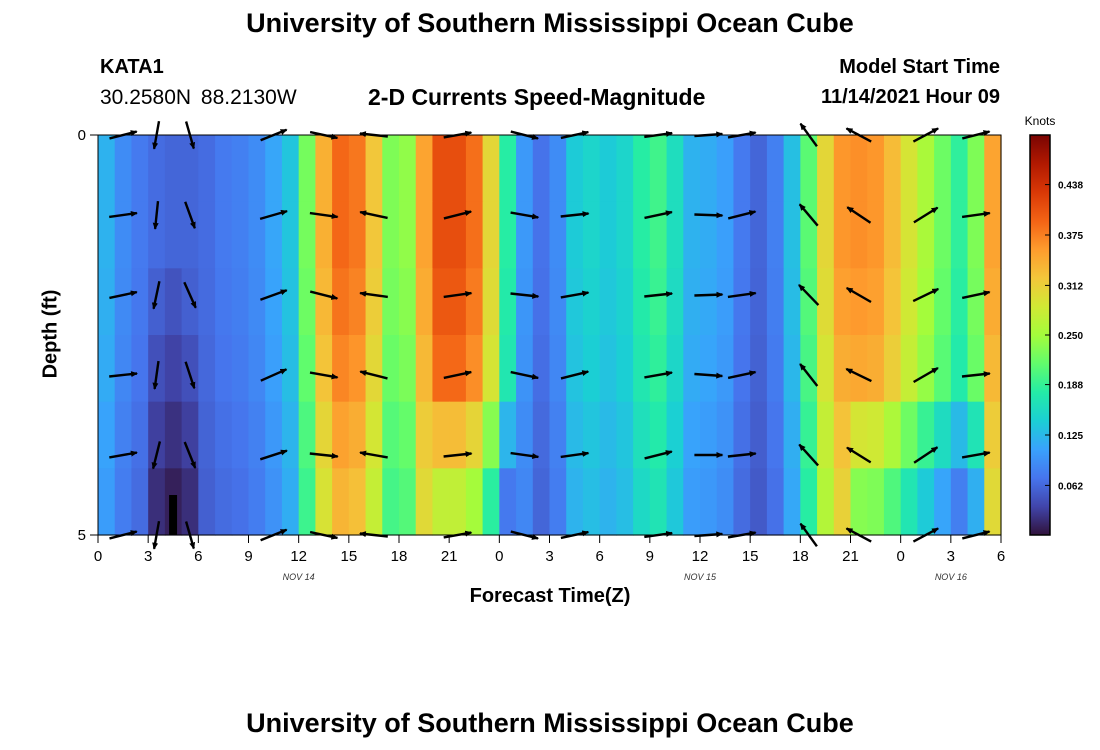 The image size is (1100, 750). Describe the element at coordinates (98, 556) in the screenshot. I see `x-tick-label: 0` at that location.